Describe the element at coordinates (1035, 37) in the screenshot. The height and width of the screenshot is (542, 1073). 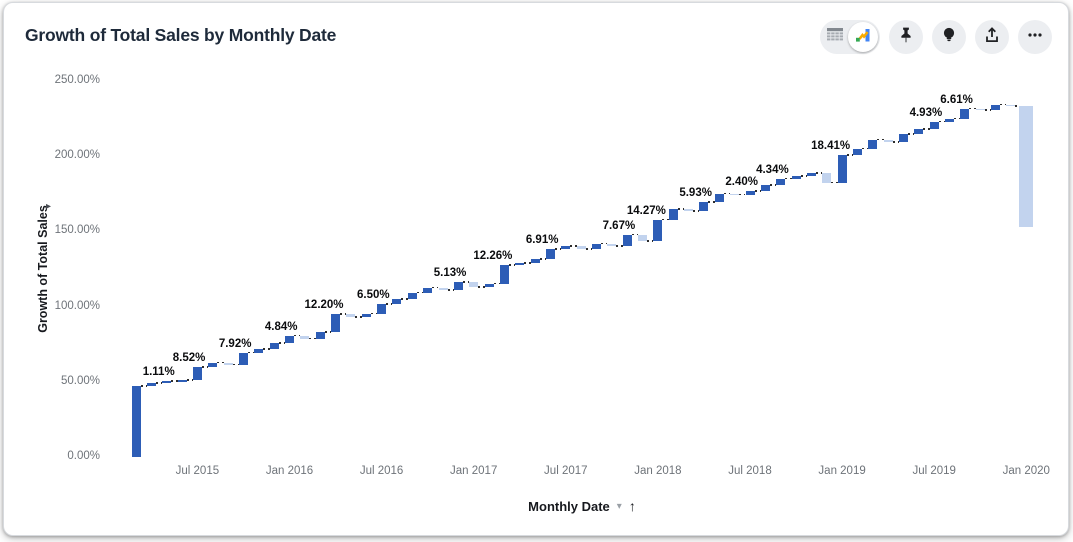
I see `more-button` at that location.